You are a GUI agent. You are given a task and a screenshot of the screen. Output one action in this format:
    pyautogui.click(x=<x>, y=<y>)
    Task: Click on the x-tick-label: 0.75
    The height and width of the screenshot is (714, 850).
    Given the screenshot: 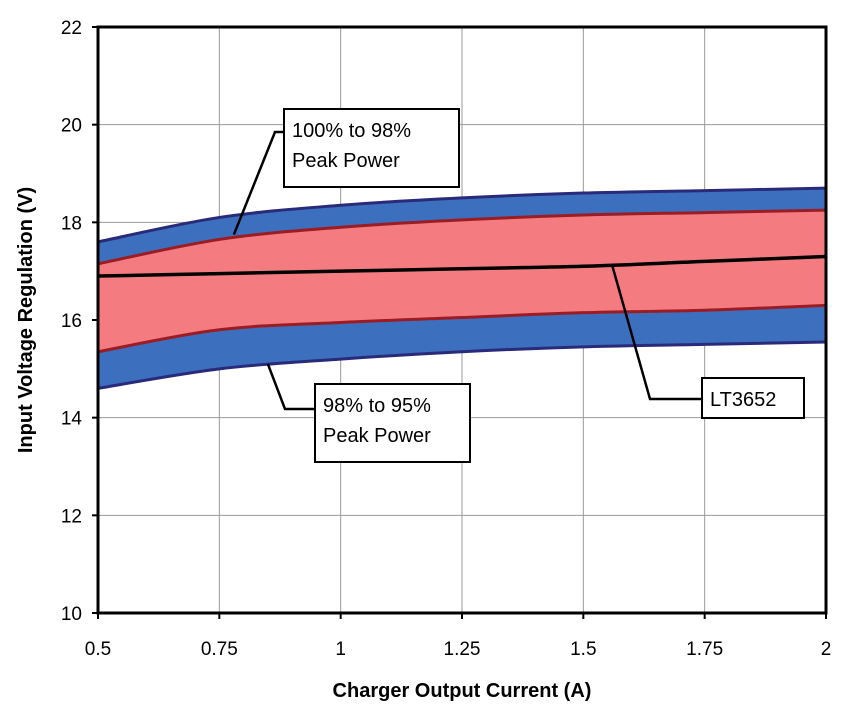 What is the action you would take?
    pyautogui.click(x=219, y=649)
    